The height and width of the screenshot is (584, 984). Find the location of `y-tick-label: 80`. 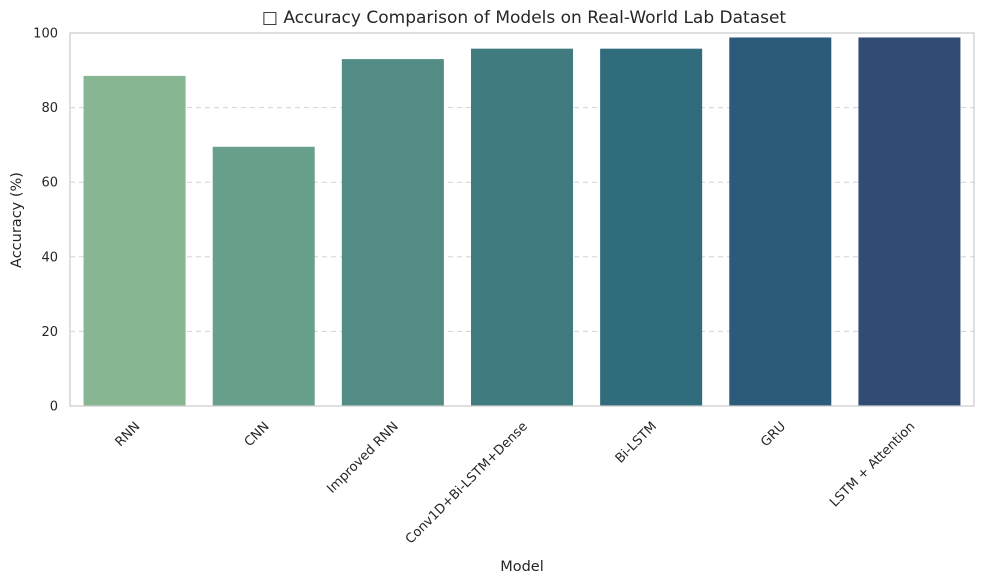

y-tick-label: 80 is located at coordinates (49, 108).